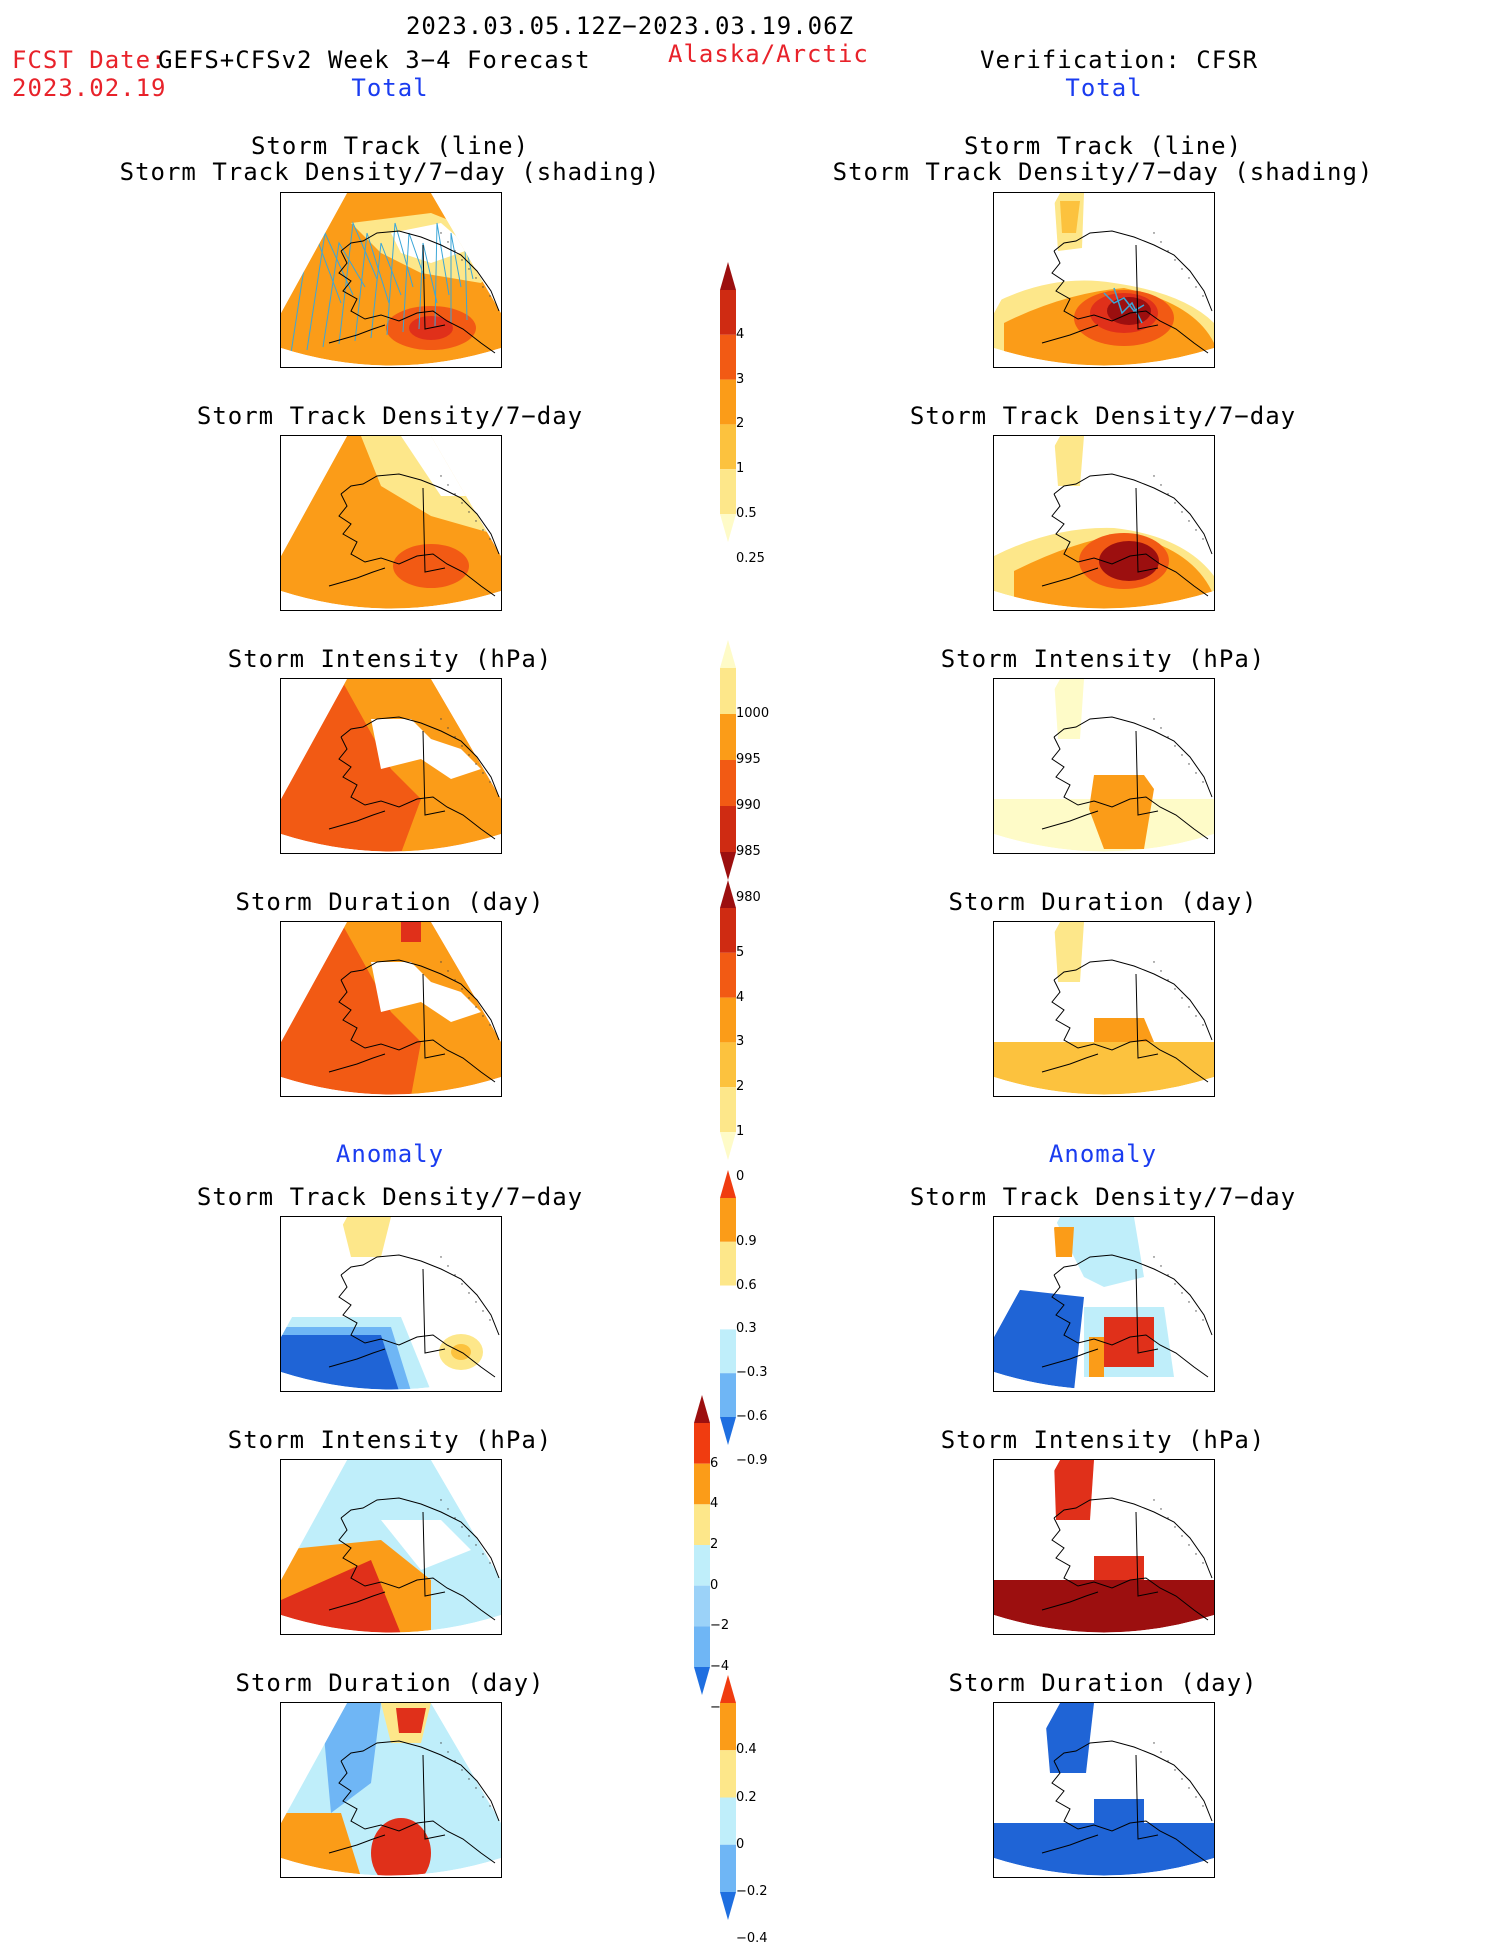 This screenshot has width=1487, height=1946. What do you see at coordinates (391, 1790) in the screenshot?
I see `map-left-duration-anom` at bounding box center [391, 1790].